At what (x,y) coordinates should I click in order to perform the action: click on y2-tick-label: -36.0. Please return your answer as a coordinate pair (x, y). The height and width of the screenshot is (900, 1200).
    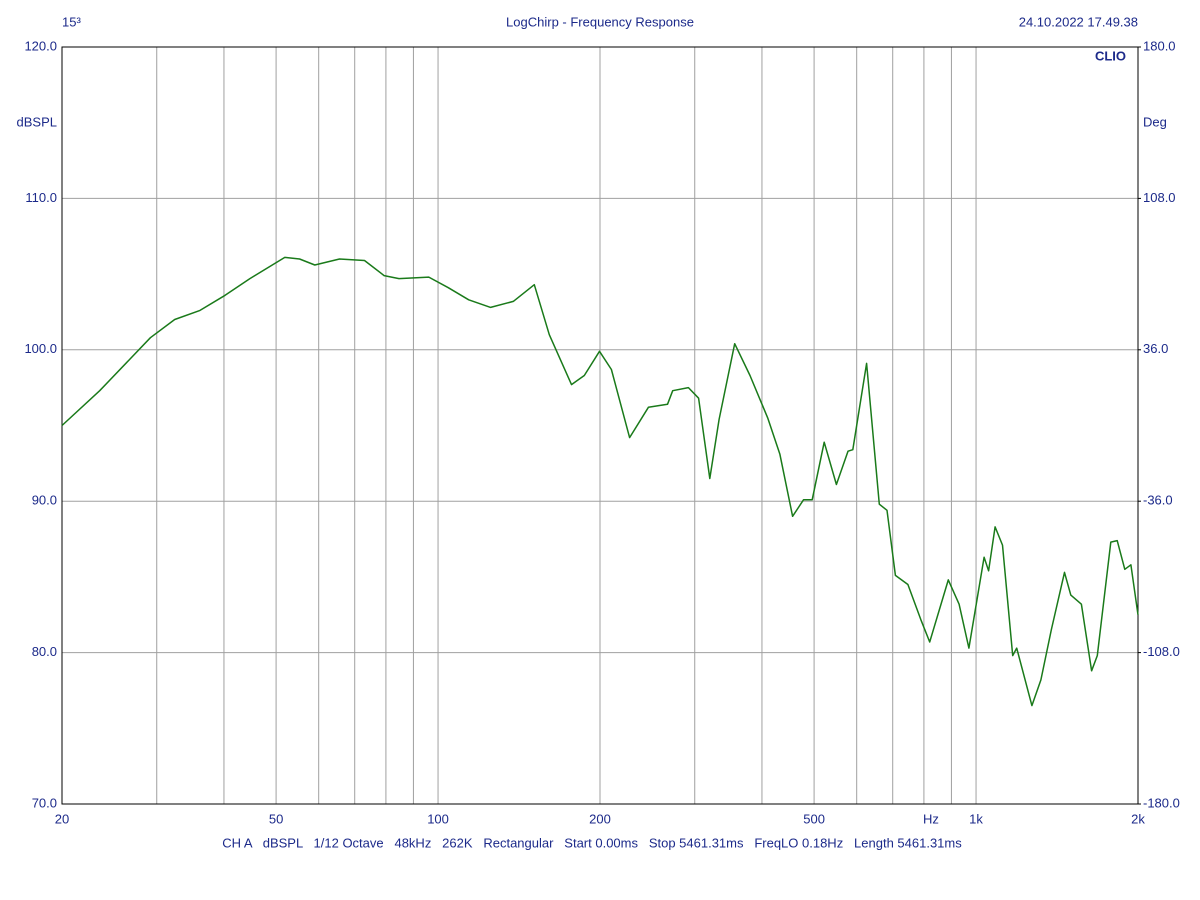
    Looking at the image, I should click on (1158, 500).